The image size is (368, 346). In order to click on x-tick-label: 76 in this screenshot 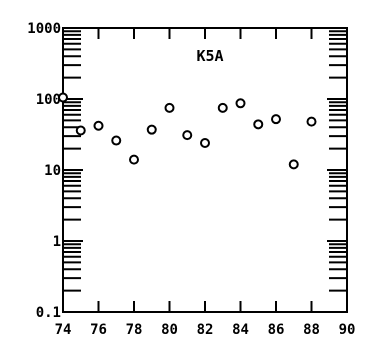, I will do `click(98, 330)`.